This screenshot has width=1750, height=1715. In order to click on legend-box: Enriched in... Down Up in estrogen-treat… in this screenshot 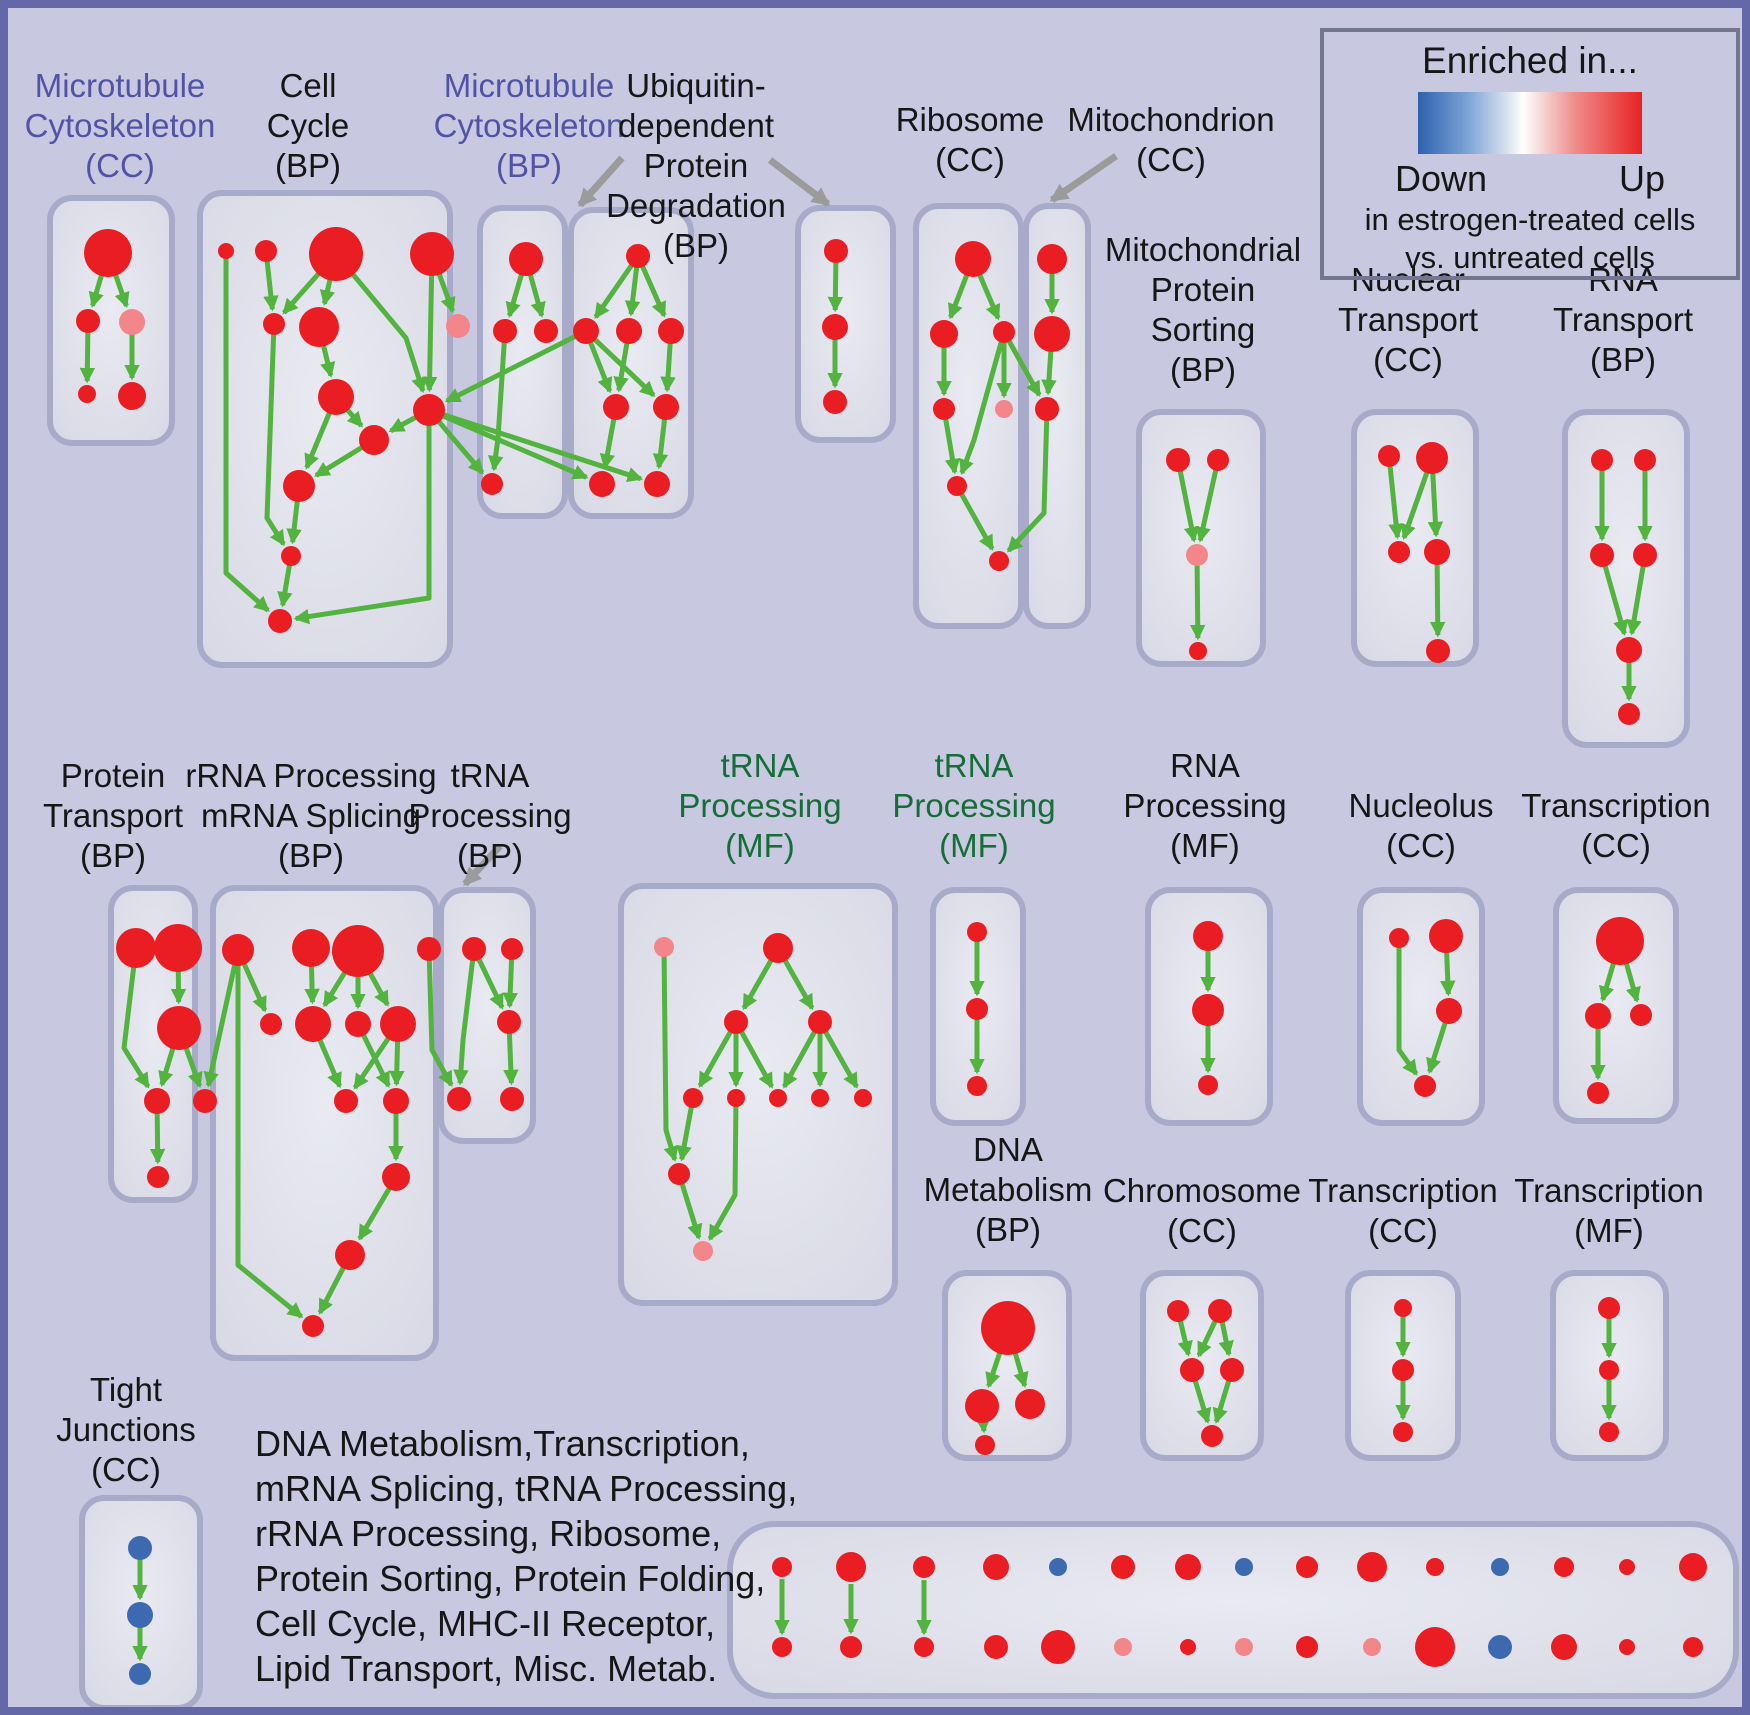, I will do `click(1530, 154)`.